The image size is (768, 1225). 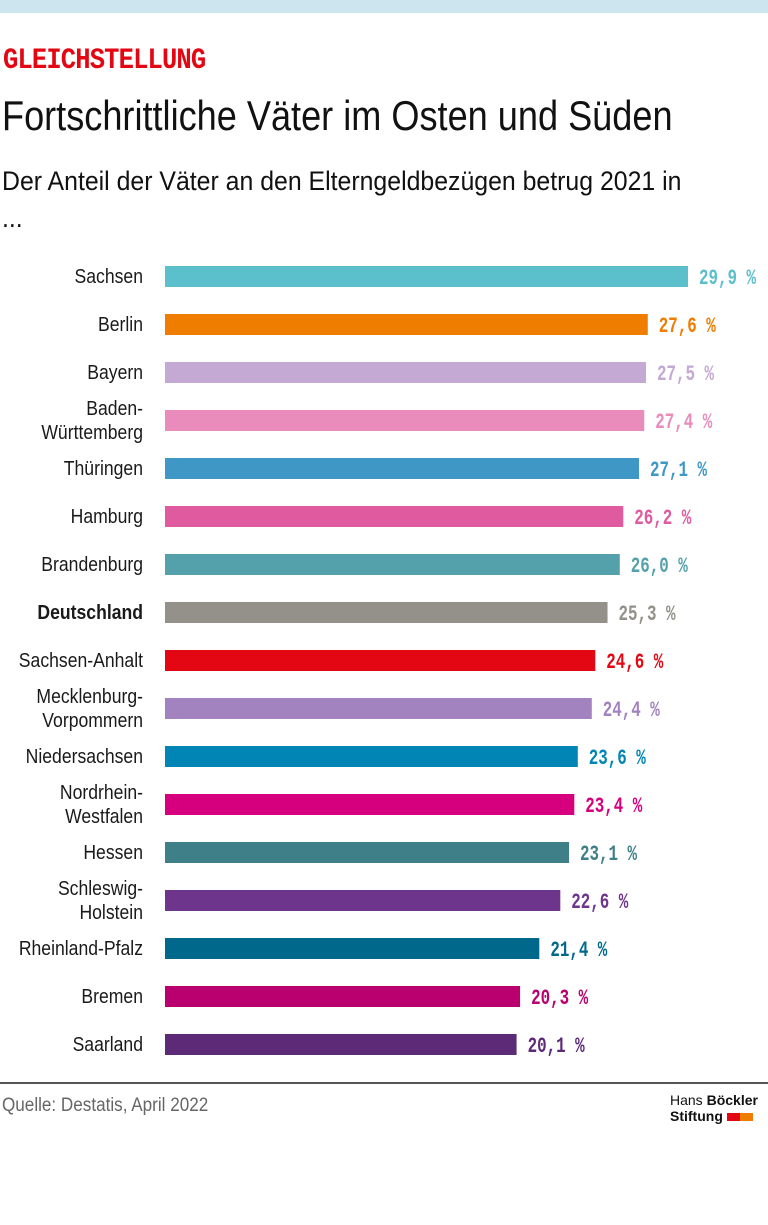 What do you see at coordinates (115, 372) in the screenshot?
I see `category-label: Bayern` at bounding box center [115, 372].